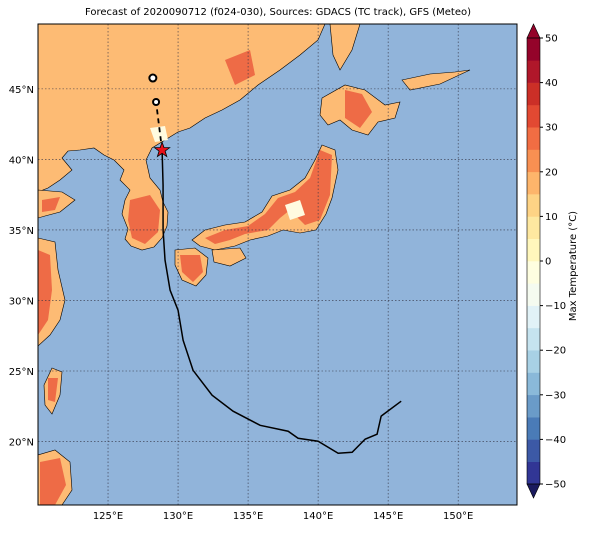  What do you see at coordinates (108, 516) in the screenshot?
I see `lon-tick-label: 125°E` at bounding box center [108, 516].